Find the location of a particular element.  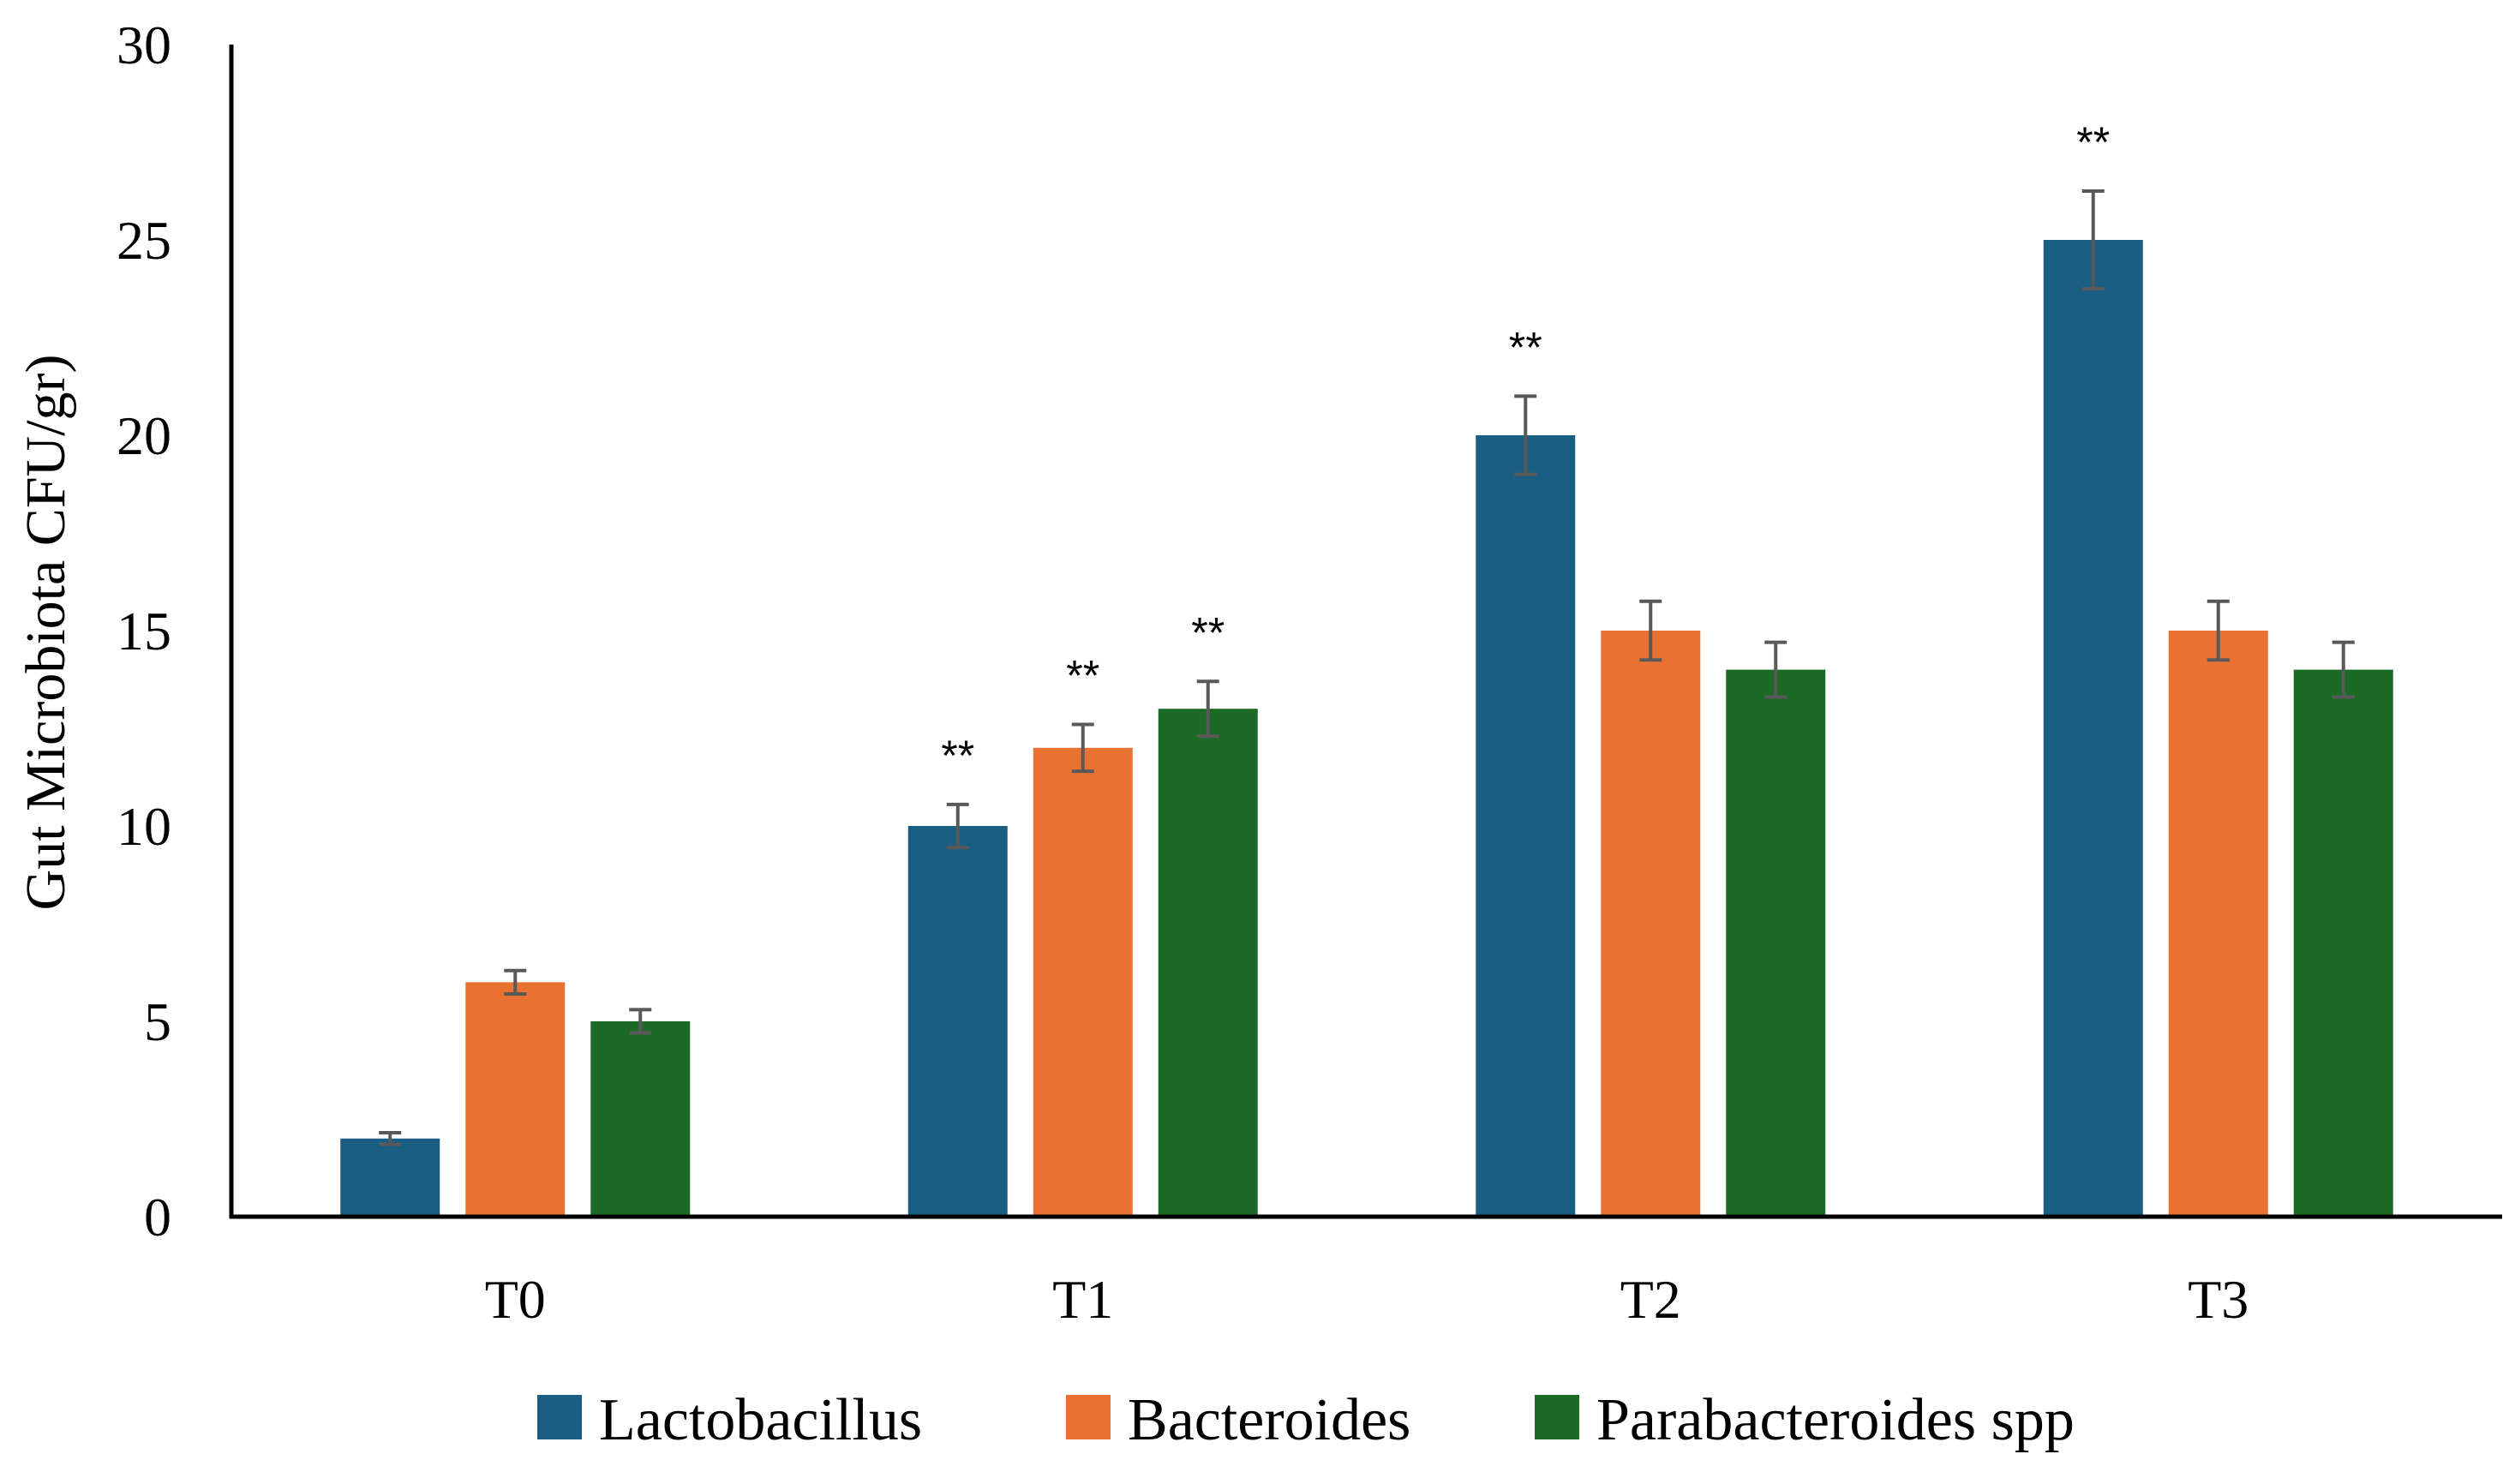

bar-bacteroides-t3 is located at coordinates (2218, 924).